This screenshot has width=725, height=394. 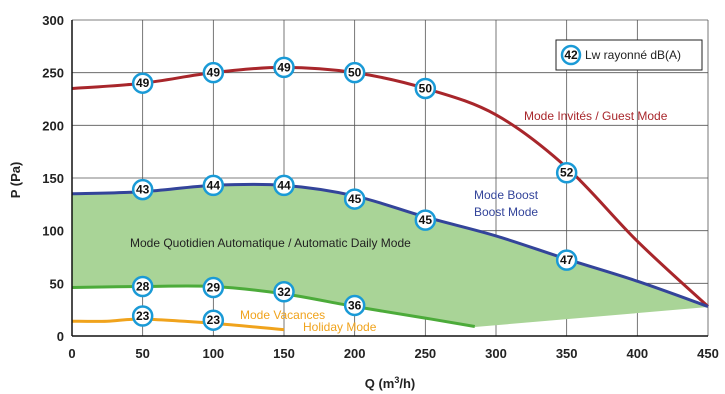 What do you see at coordinates (407, 383) in the screenshot?
I see `x-axis-label-tail: /h)` at bounding box center [407, 383].